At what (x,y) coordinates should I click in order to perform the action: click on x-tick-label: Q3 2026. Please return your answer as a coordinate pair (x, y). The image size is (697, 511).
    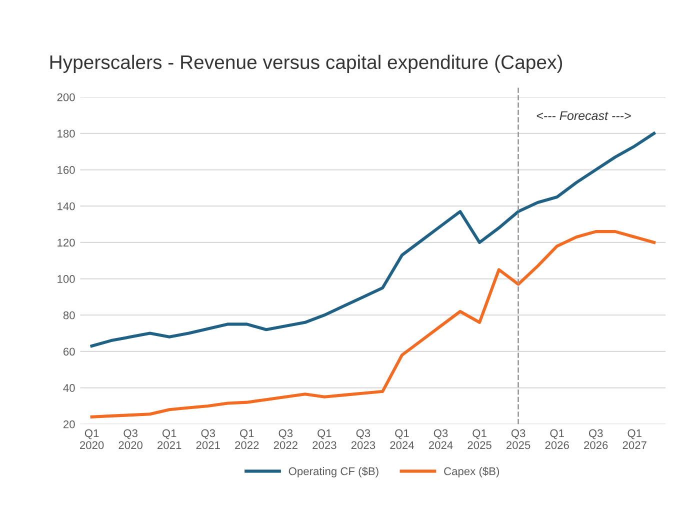
    Looking at the image, I should click on (596, 439).